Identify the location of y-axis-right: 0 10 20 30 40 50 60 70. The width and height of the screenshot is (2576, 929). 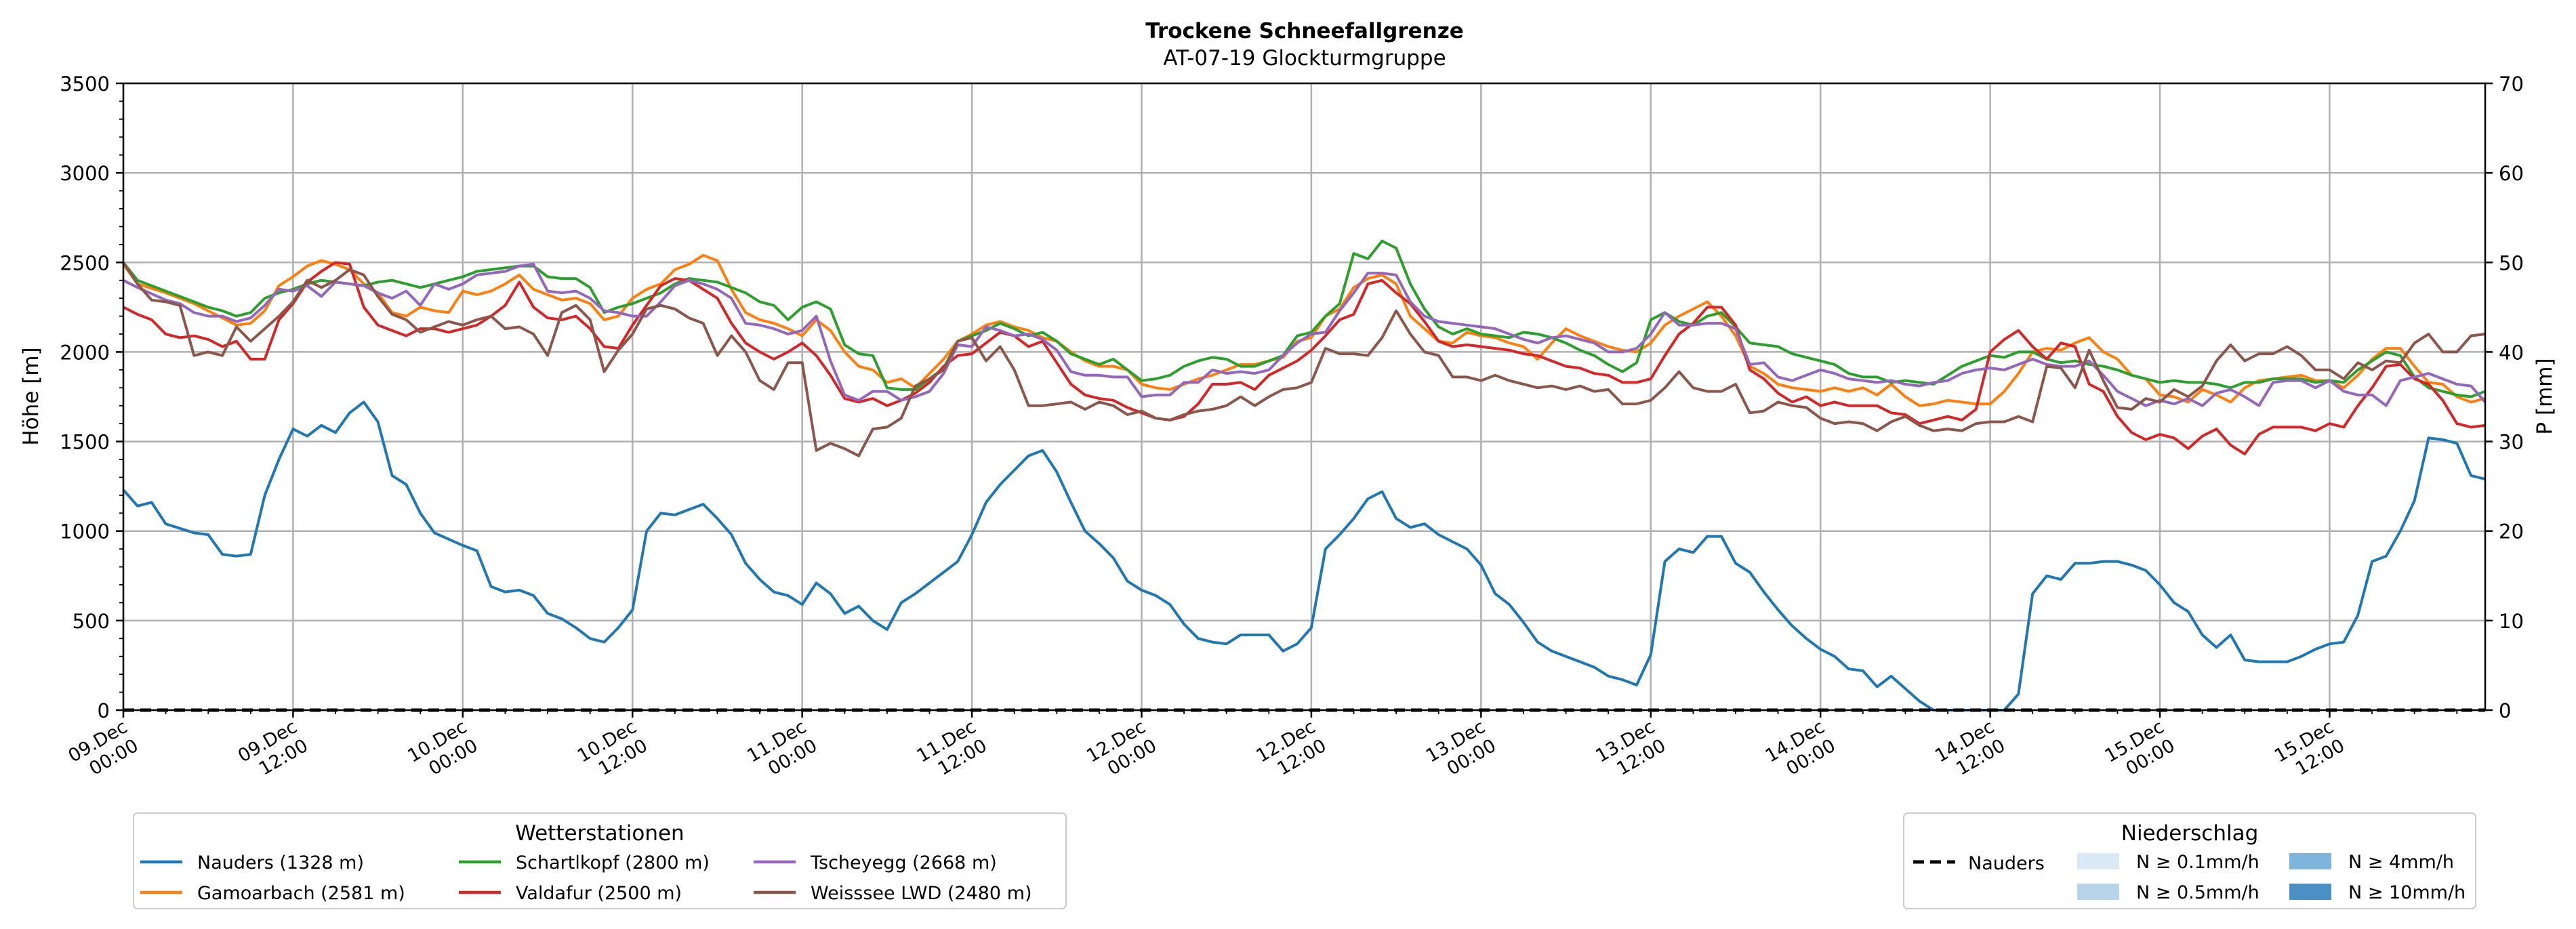
(2505, 397).